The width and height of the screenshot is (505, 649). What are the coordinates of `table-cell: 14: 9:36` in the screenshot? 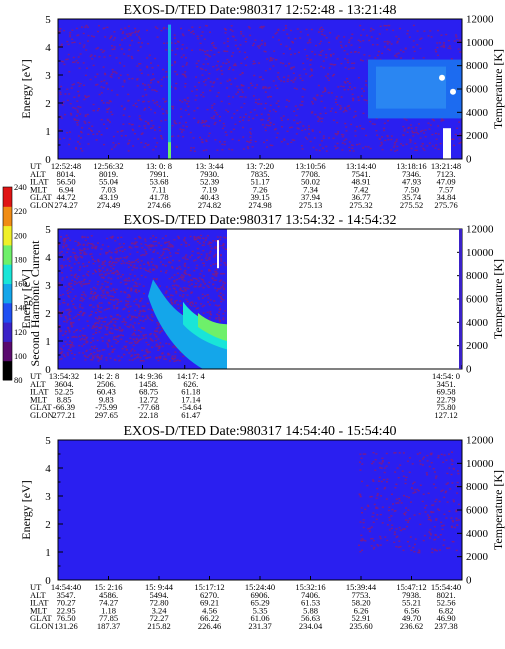 It's located at (148, 376).